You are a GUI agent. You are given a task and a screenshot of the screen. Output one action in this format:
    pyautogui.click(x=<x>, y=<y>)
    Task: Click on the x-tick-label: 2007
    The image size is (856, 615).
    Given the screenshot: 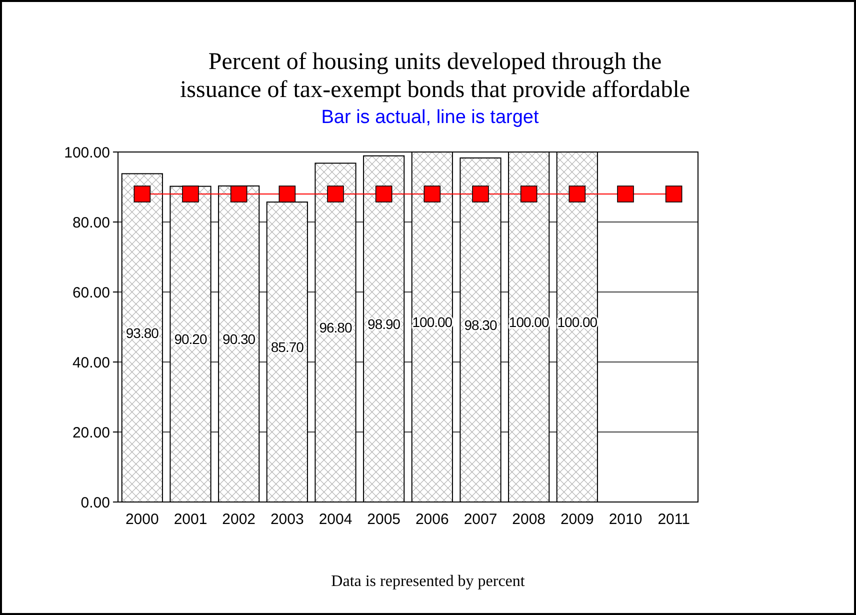 What is the action you would take?
    pyautogui.click(x=481, y=519)
    